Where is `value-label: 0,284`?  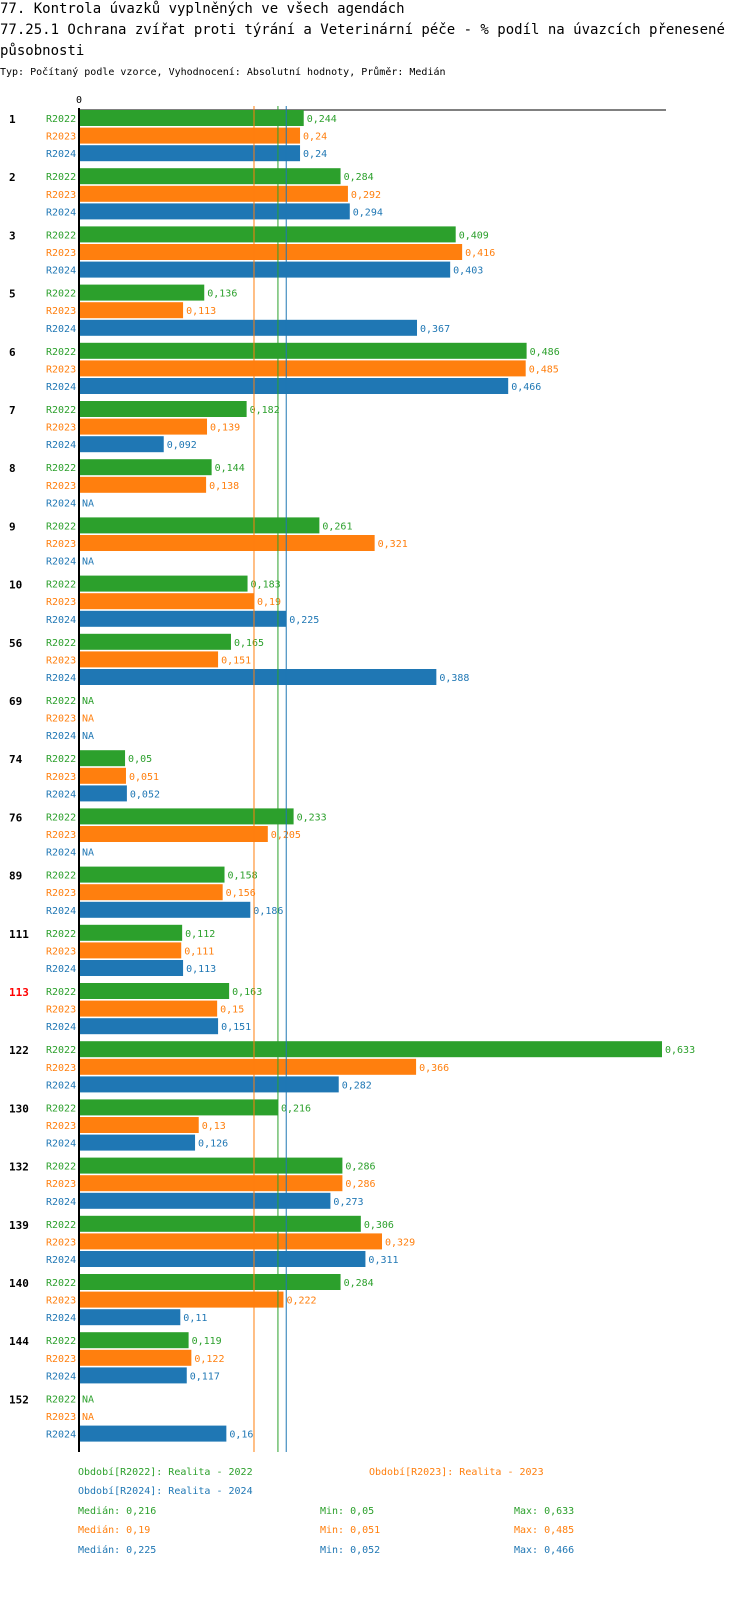
value-label: 0,284 is located at coordinates (359, 1283).